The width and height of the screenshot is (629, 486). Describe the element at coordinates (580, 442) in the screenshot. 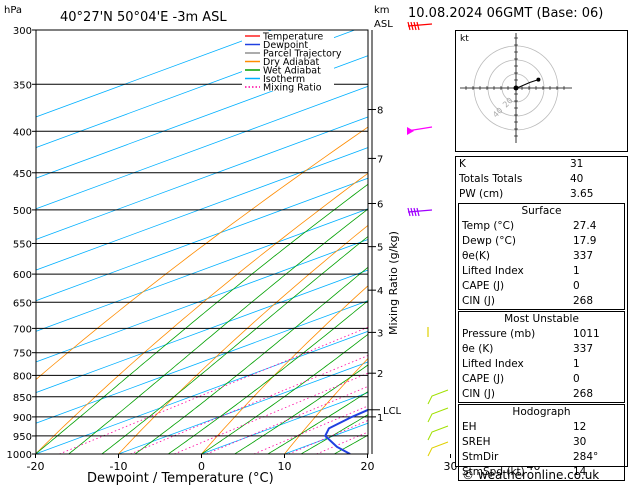

I see `index-value: 30` at that location.